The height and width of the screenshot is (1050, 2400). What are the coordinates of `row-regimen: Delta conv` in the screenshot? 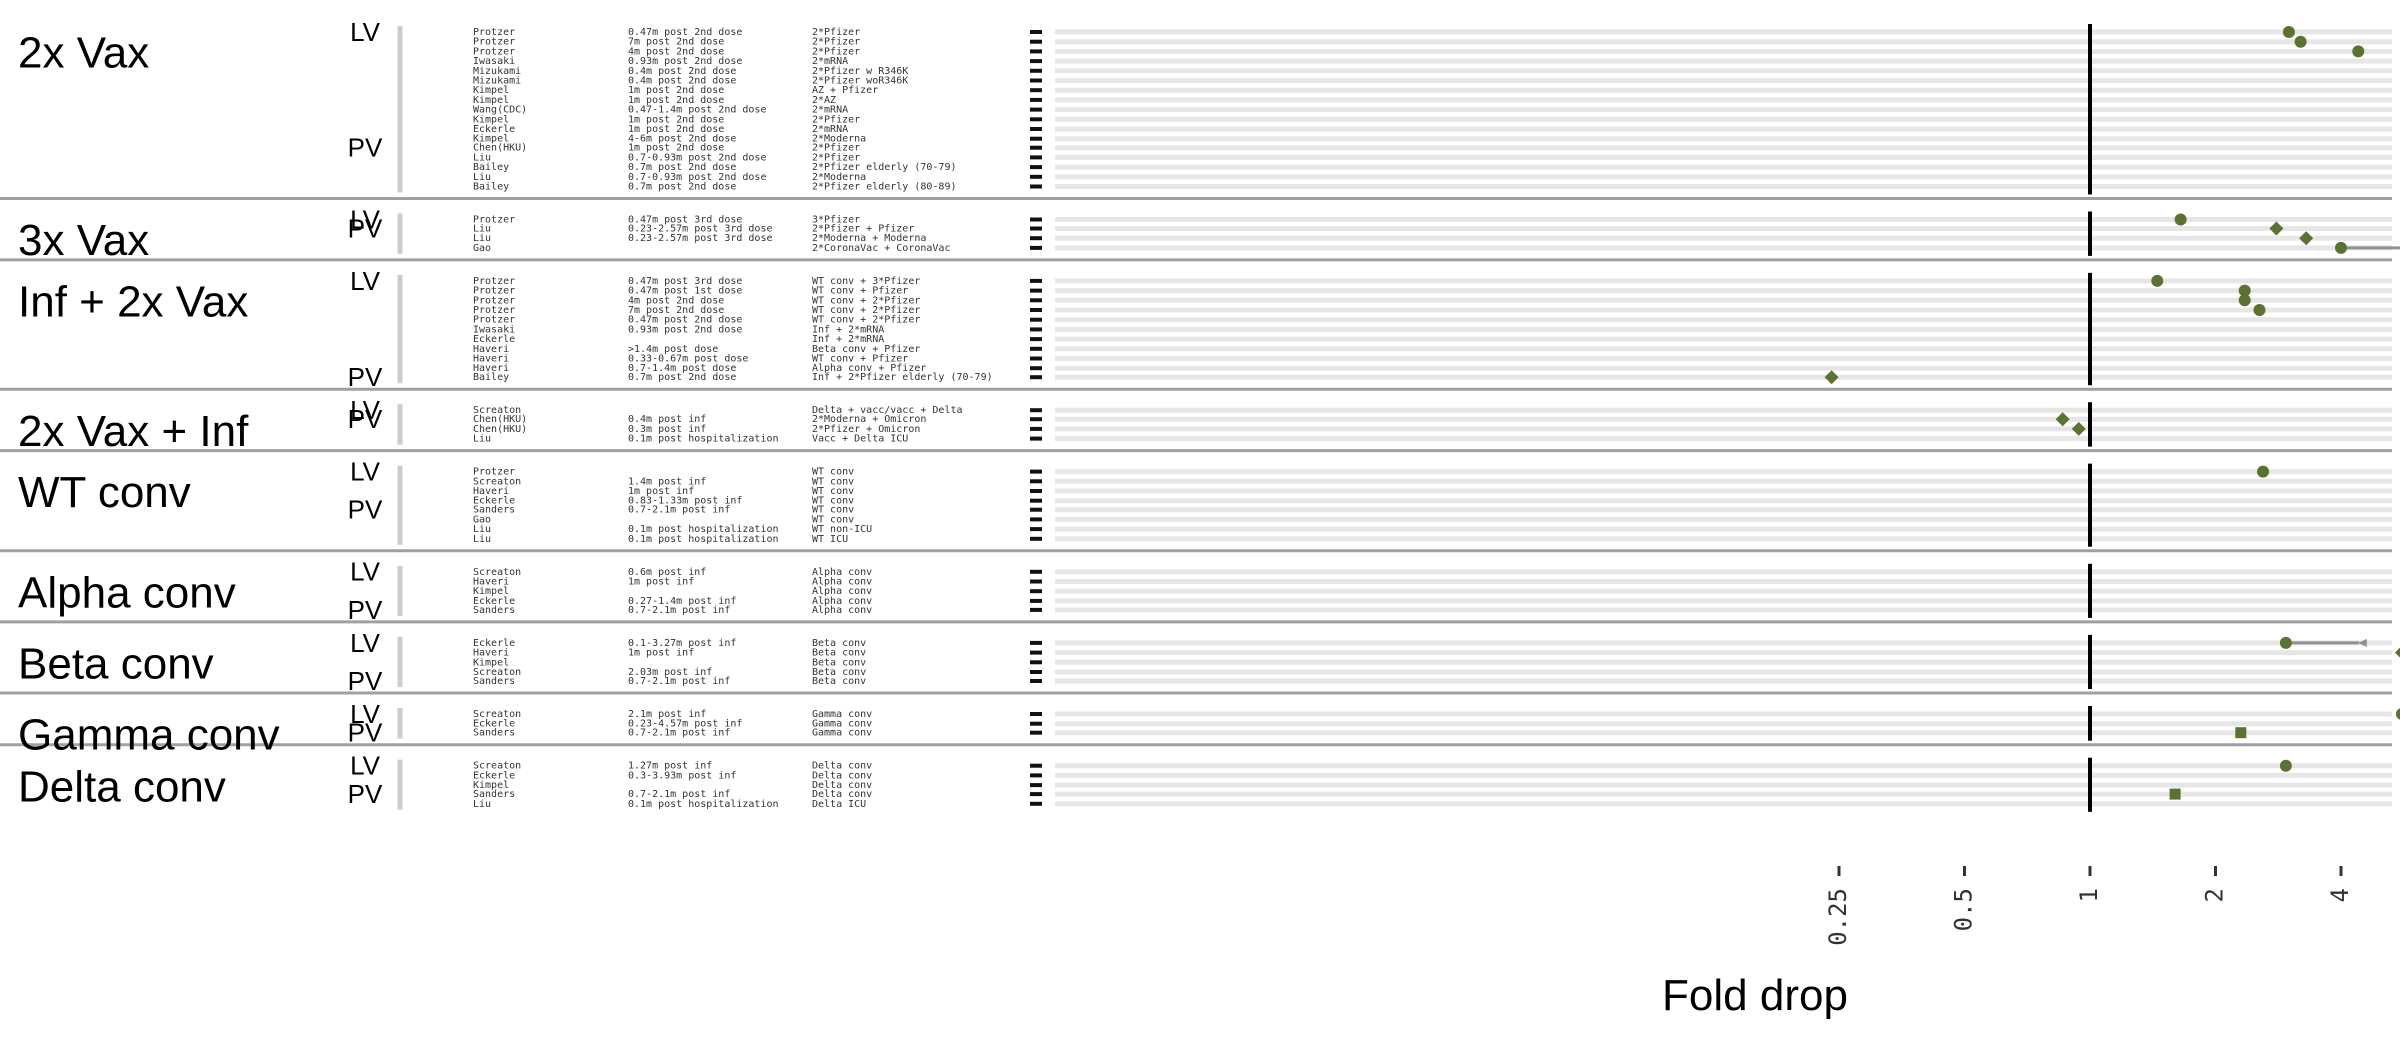 It's located at (842, 766).